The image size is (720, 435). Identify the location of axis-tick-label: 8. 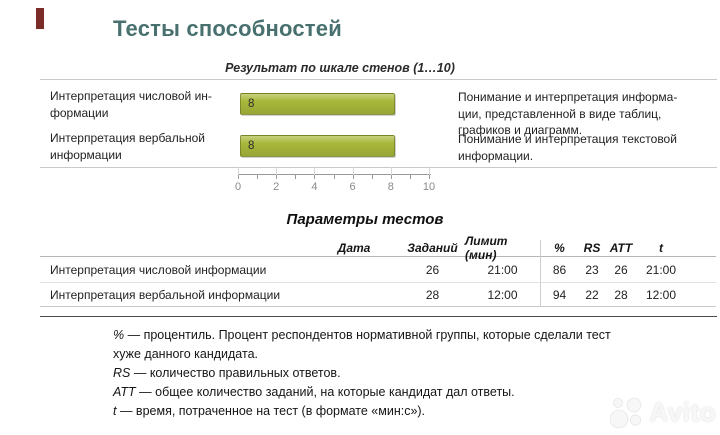
(390, 187).